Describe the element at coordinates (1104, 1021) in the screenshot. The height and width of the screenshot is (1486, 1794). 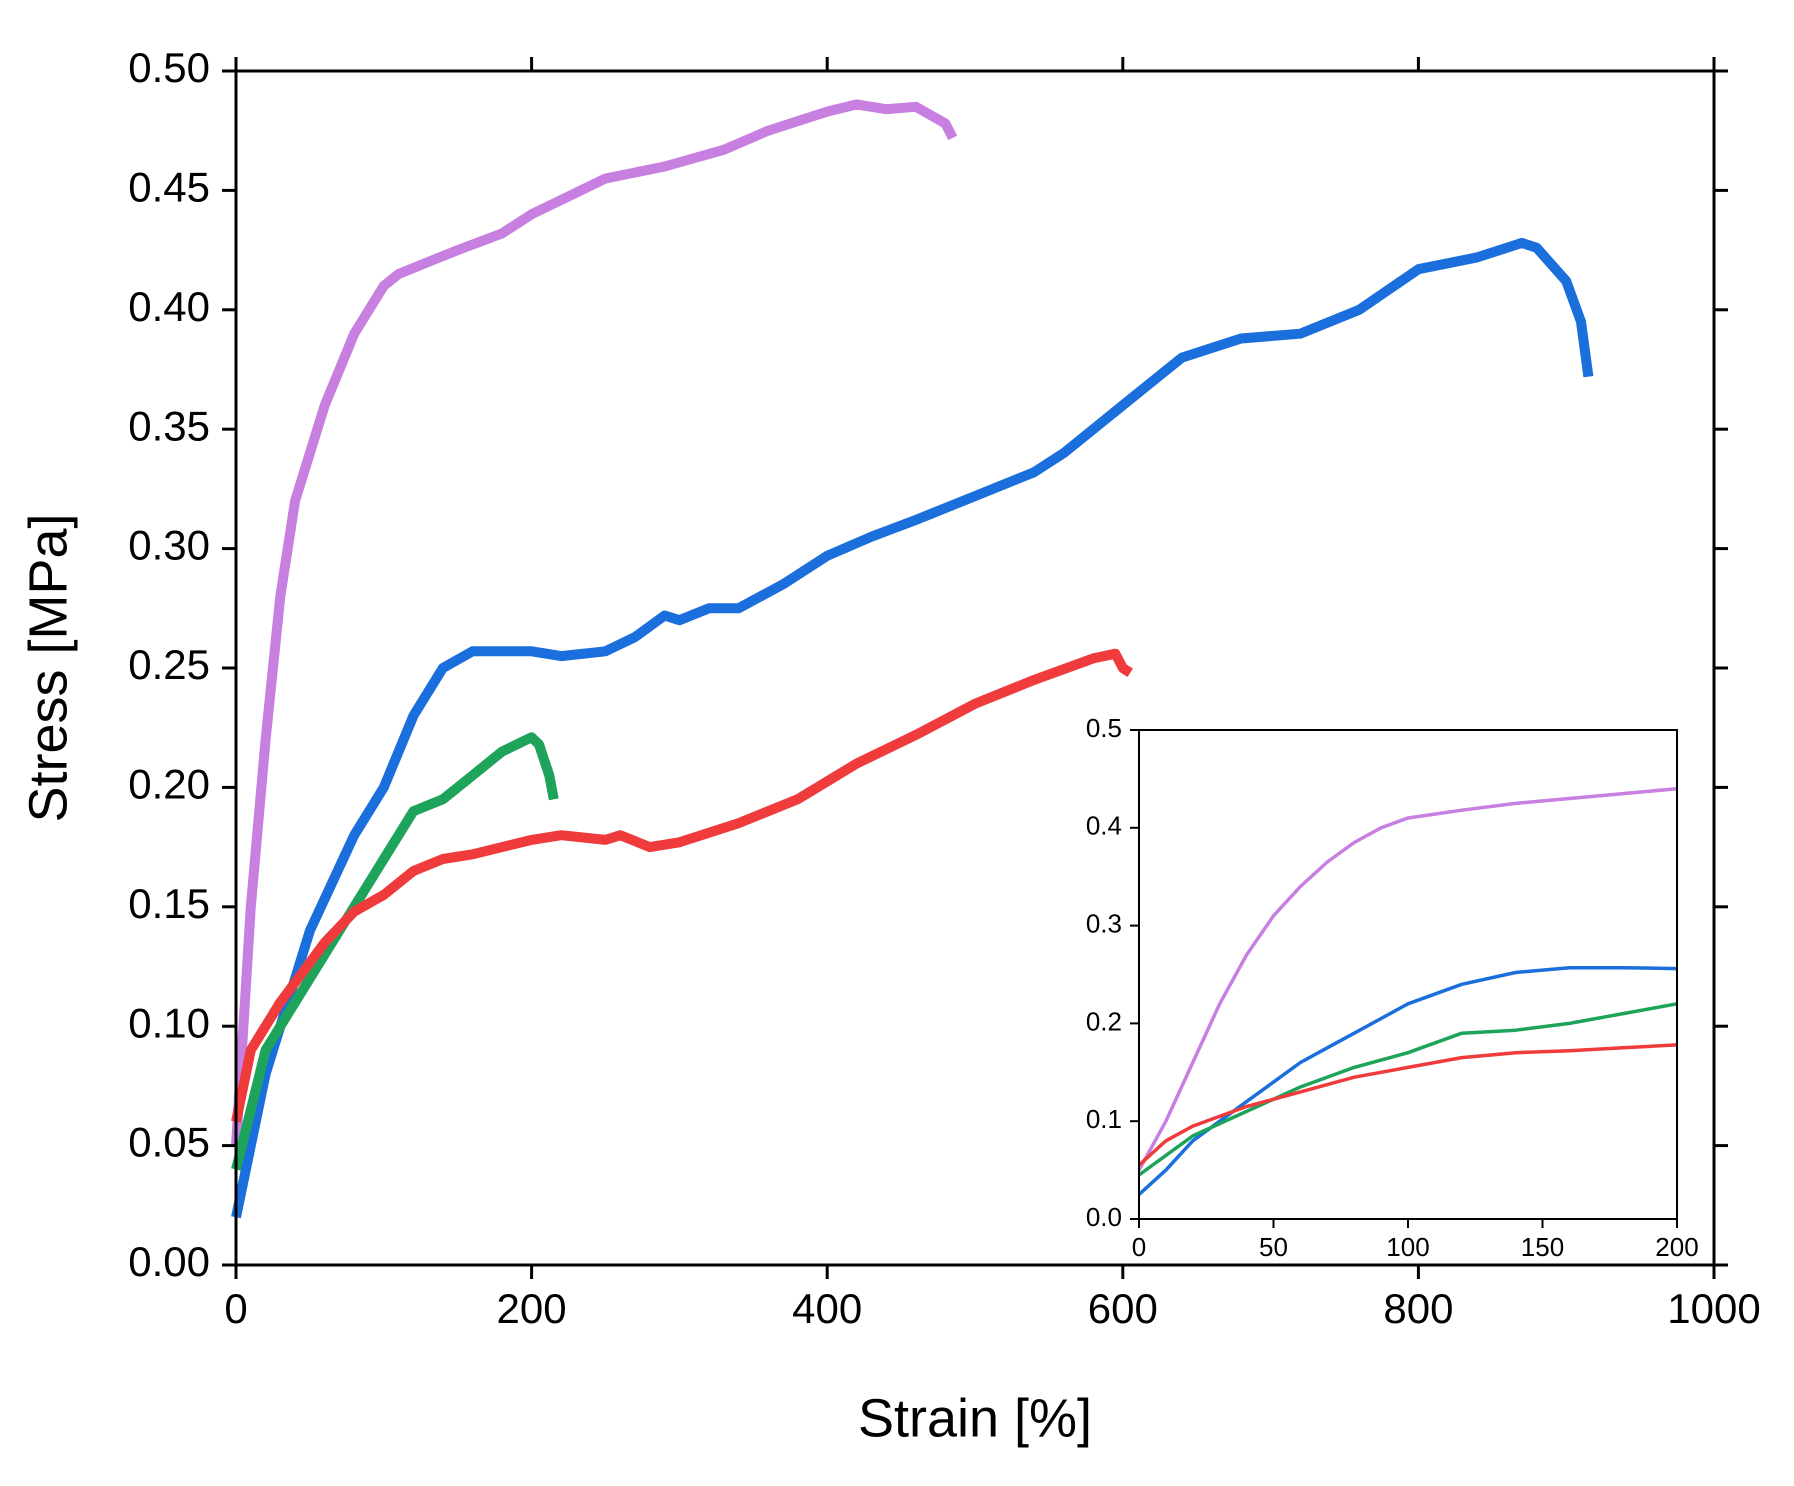
I see `y-tick-label: 0.2` at that location.